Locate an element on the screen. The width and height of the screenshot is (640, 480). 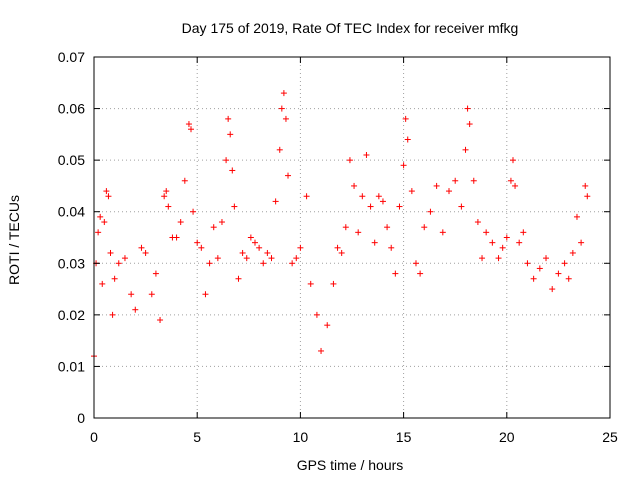
y-axis-label: ROTI / TECUs is located at coordinates (14, 240).